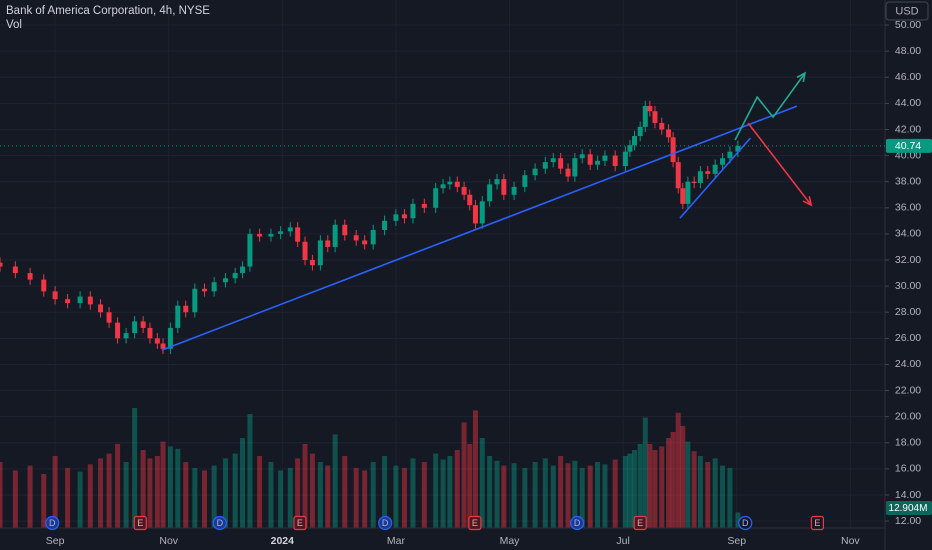 The image size is (932, 550). What do you see at coordinates (908, 495) in the screenshot?
I see `y-tick-label: 14.00` at bounding box center [908, 495].